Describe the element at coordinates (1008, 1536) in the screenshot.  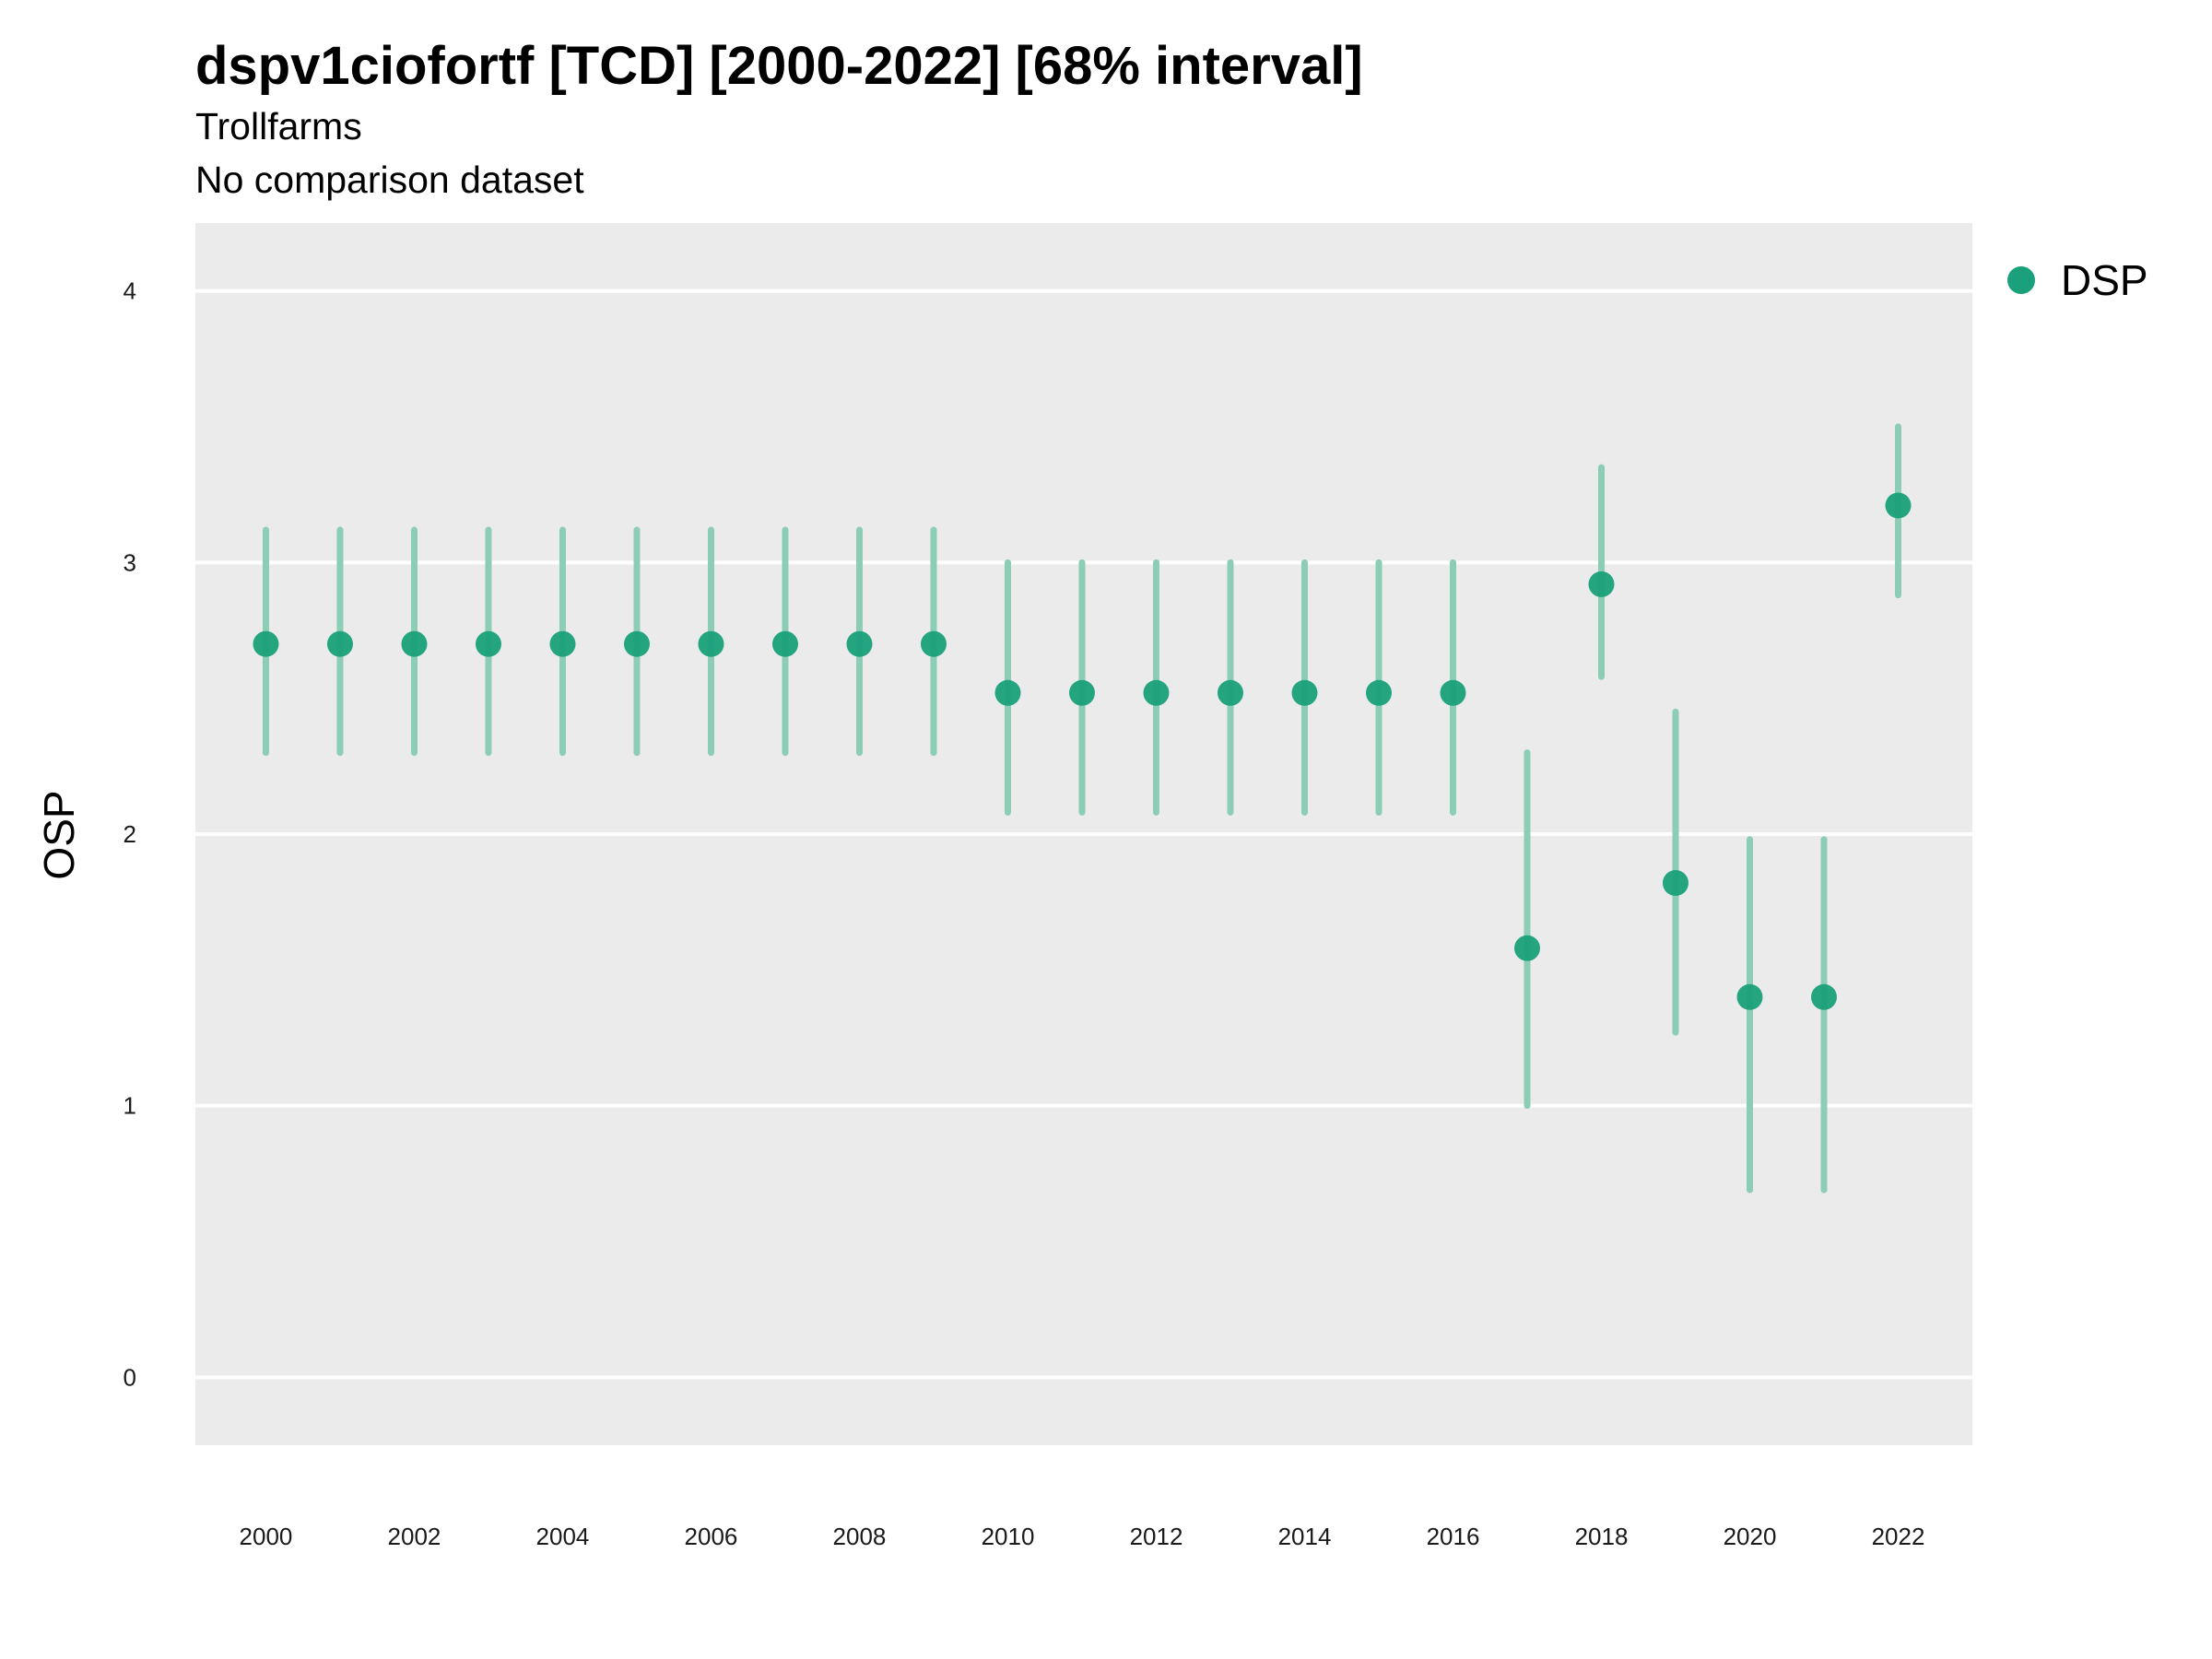
I see `x-tick-label: 2010` at that location.